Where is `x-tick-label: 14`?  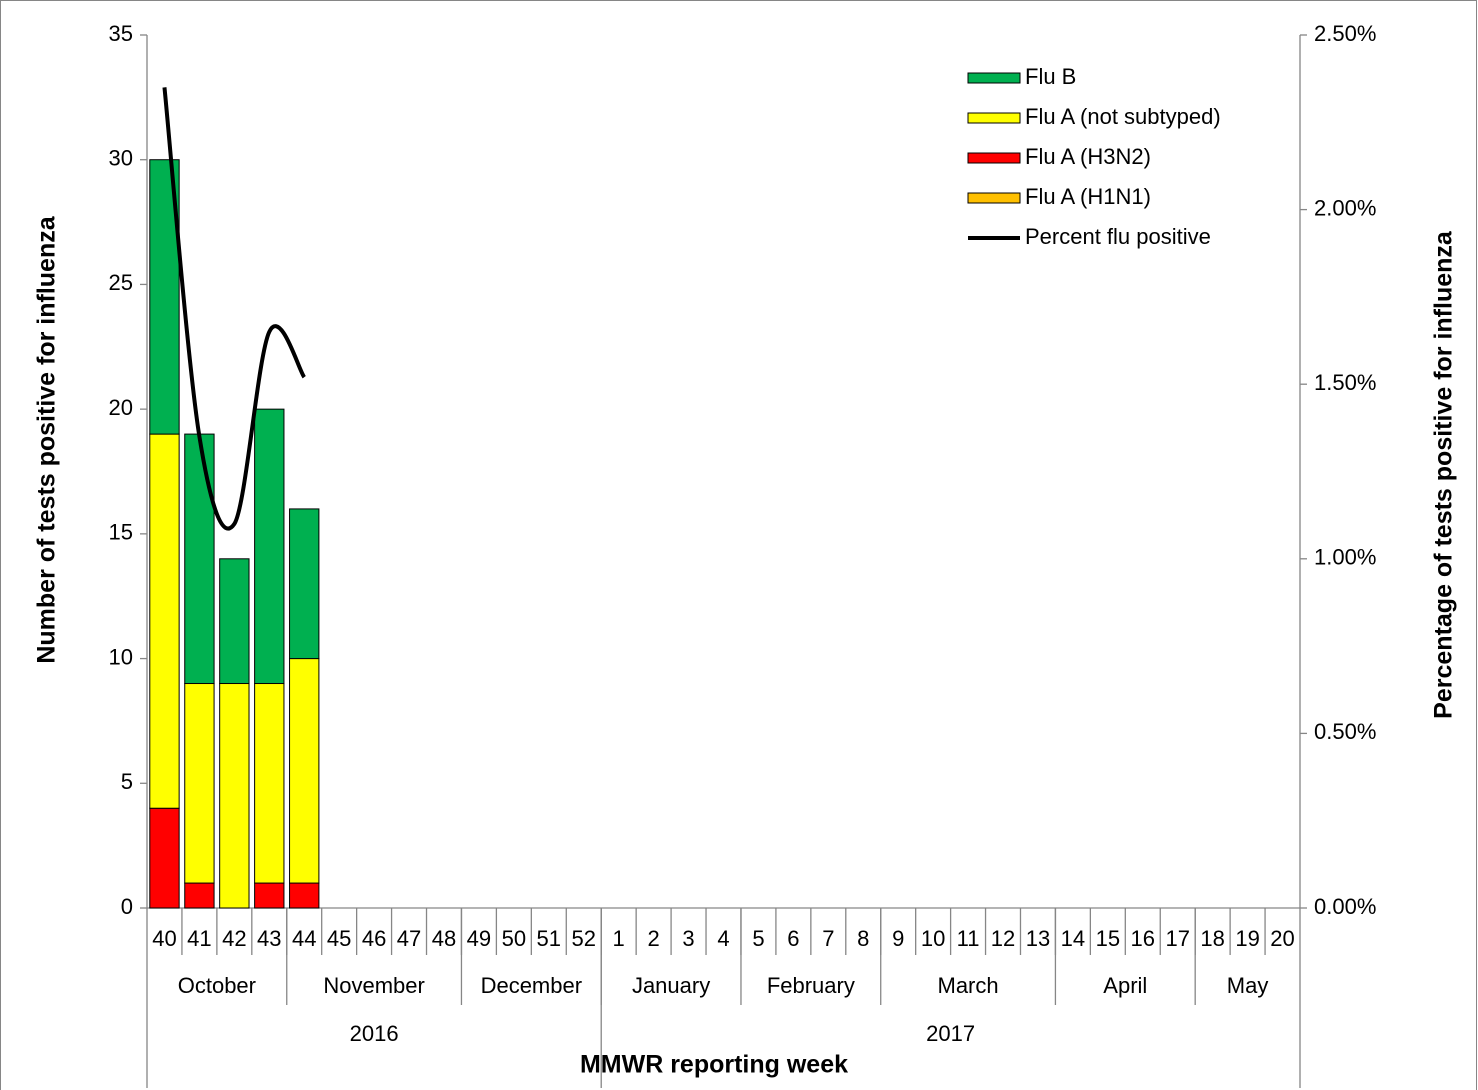
x-tick-label: 14 is located at coordinates (1073, 938).